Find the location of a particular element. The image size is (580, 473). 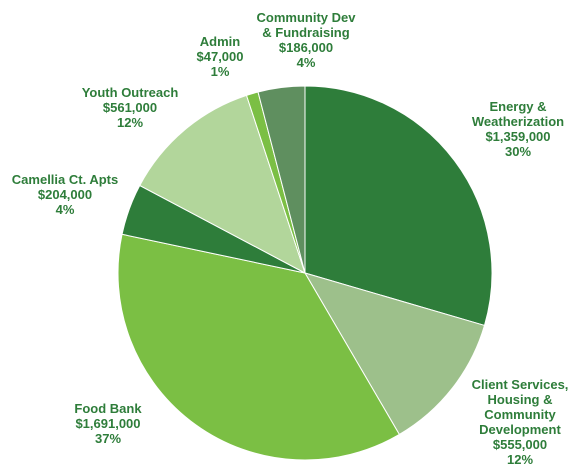

slice-label-line: $555,000 is located at coordinates (520, 444).